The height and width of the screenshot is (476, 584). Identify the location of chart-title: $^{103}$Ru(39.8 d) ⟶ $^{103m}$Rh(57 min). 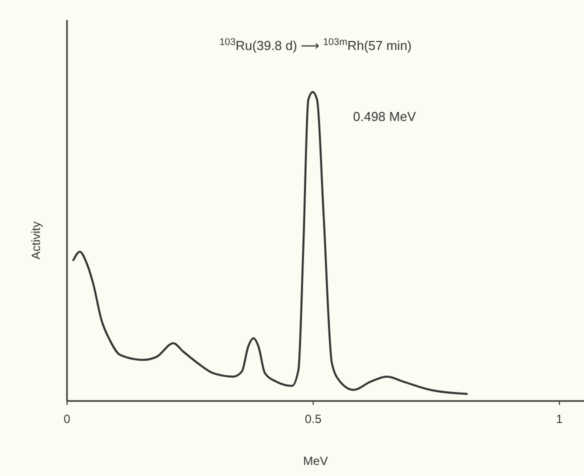
(315, 44).